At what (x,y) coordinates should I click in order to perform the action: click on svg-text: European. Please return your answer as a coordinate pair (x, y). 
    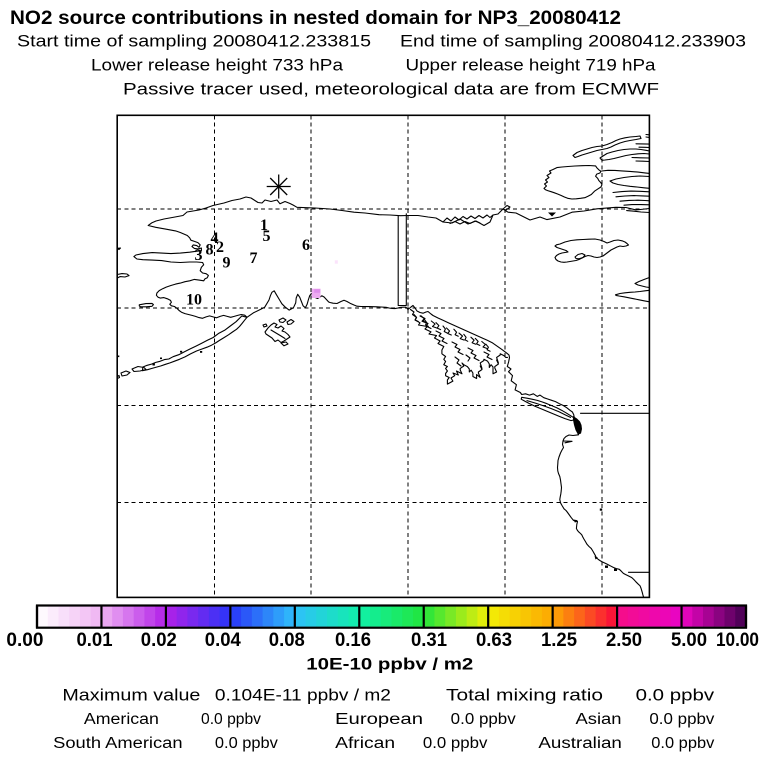
    Looking at the image, I should click on (379, 719).